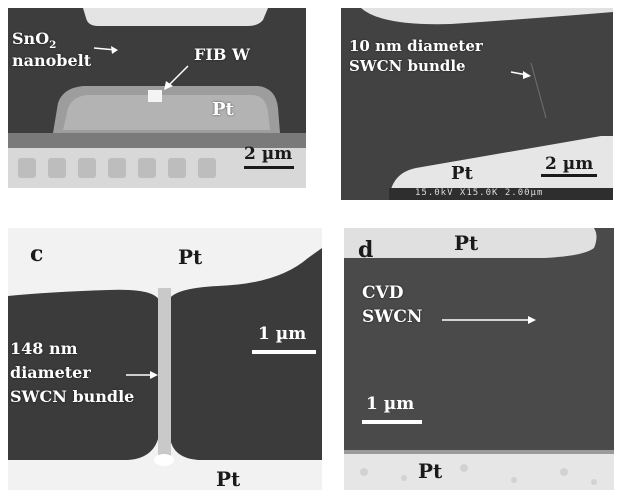  Describe the element at coordinates (228, 479) in the screenshot. I see `pt-bottom-label-c: Pt` at that location.